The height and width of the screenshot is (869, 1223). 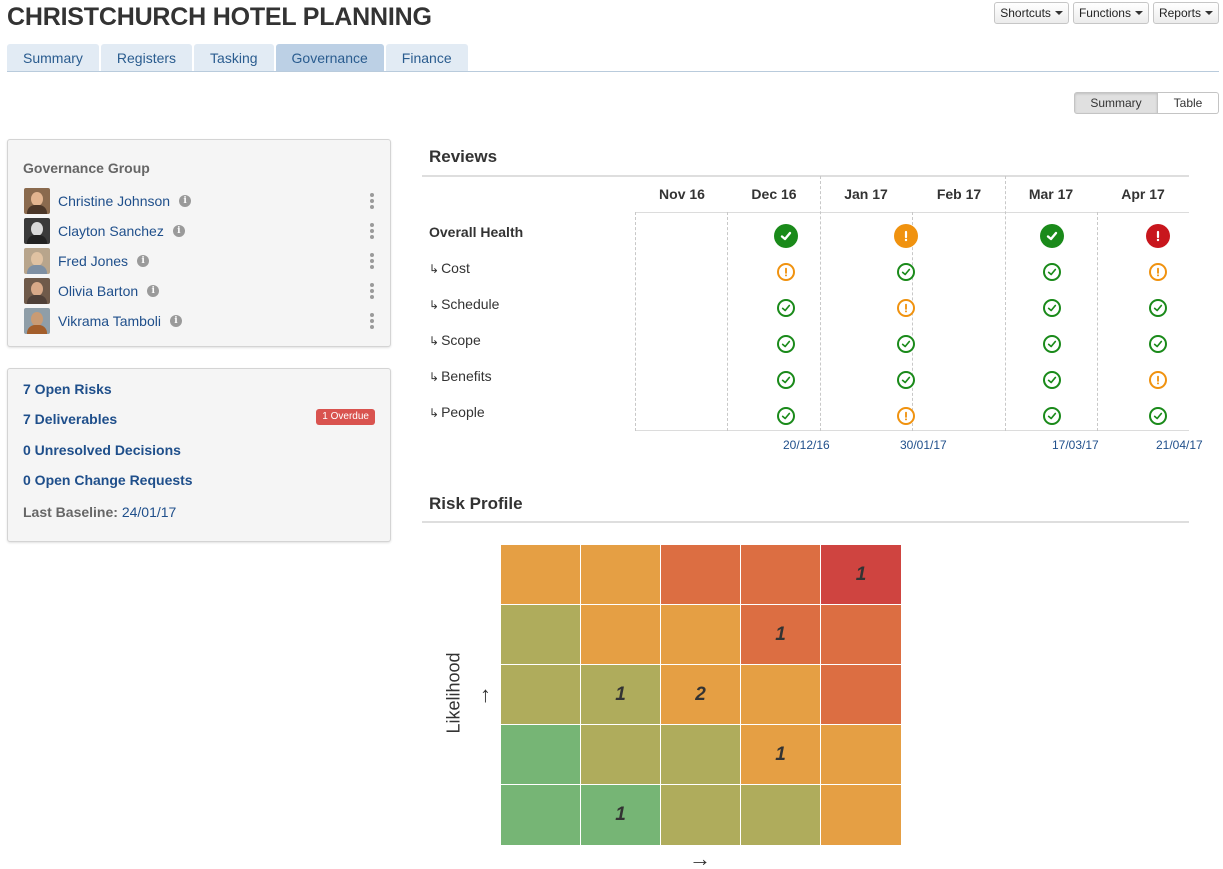 What do you see at coordinates (199, 201) in the screenshot?
I see `governance-member: Christine Johnson i` at bounding box center [199, 201].